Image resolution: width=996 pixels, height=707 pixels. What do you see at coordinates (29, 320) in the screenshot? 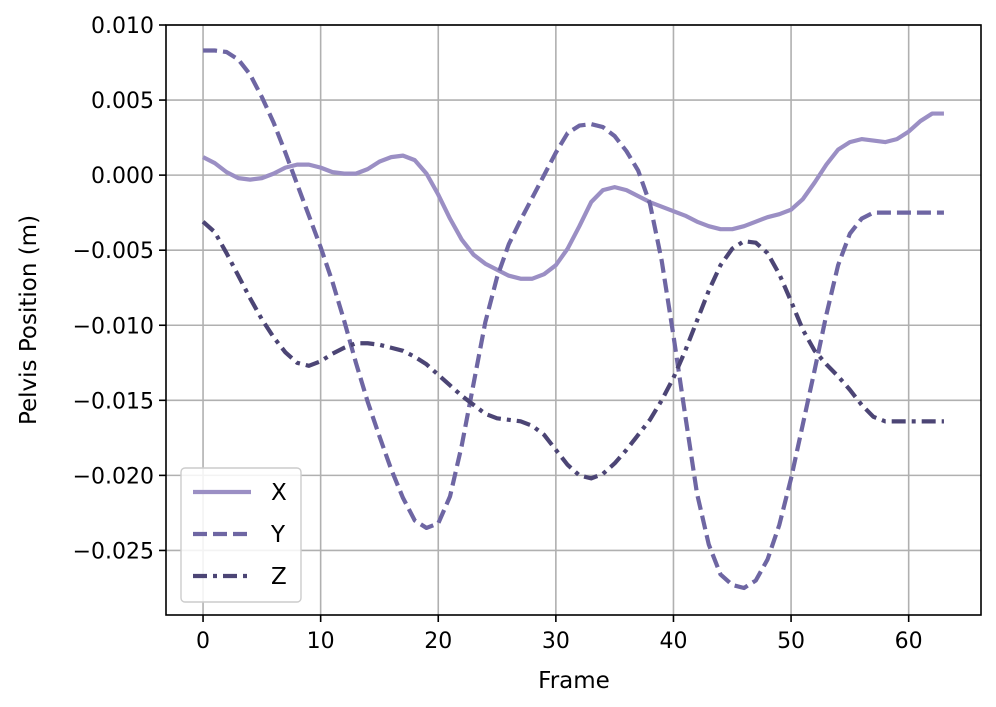
I see `y-axis-label: Pelvis Position (m)` at bounding box center [29, 320].